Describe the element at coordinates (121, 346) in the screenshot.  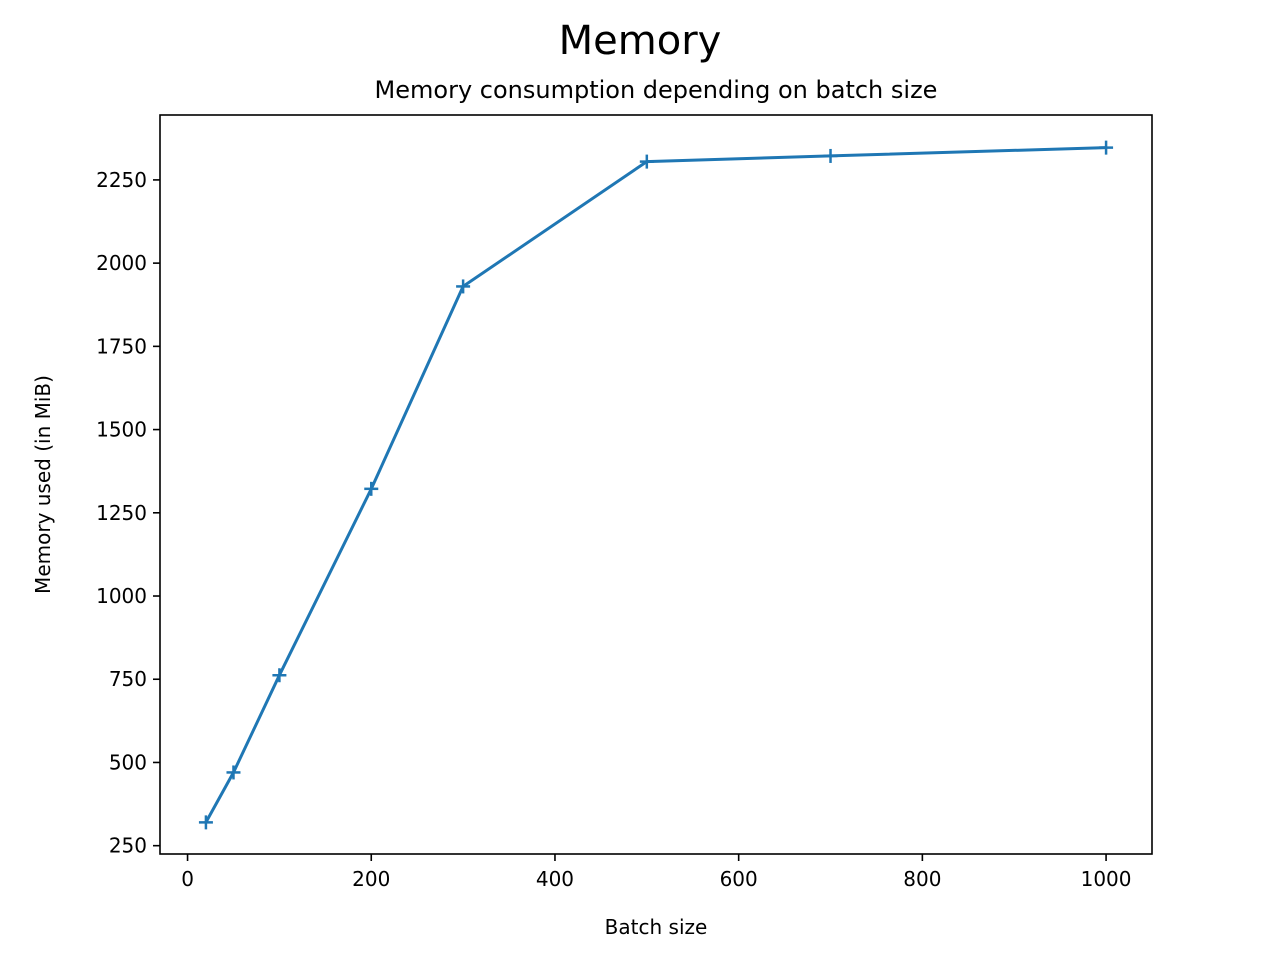
I see `y-tick-label: 1750` at that location.